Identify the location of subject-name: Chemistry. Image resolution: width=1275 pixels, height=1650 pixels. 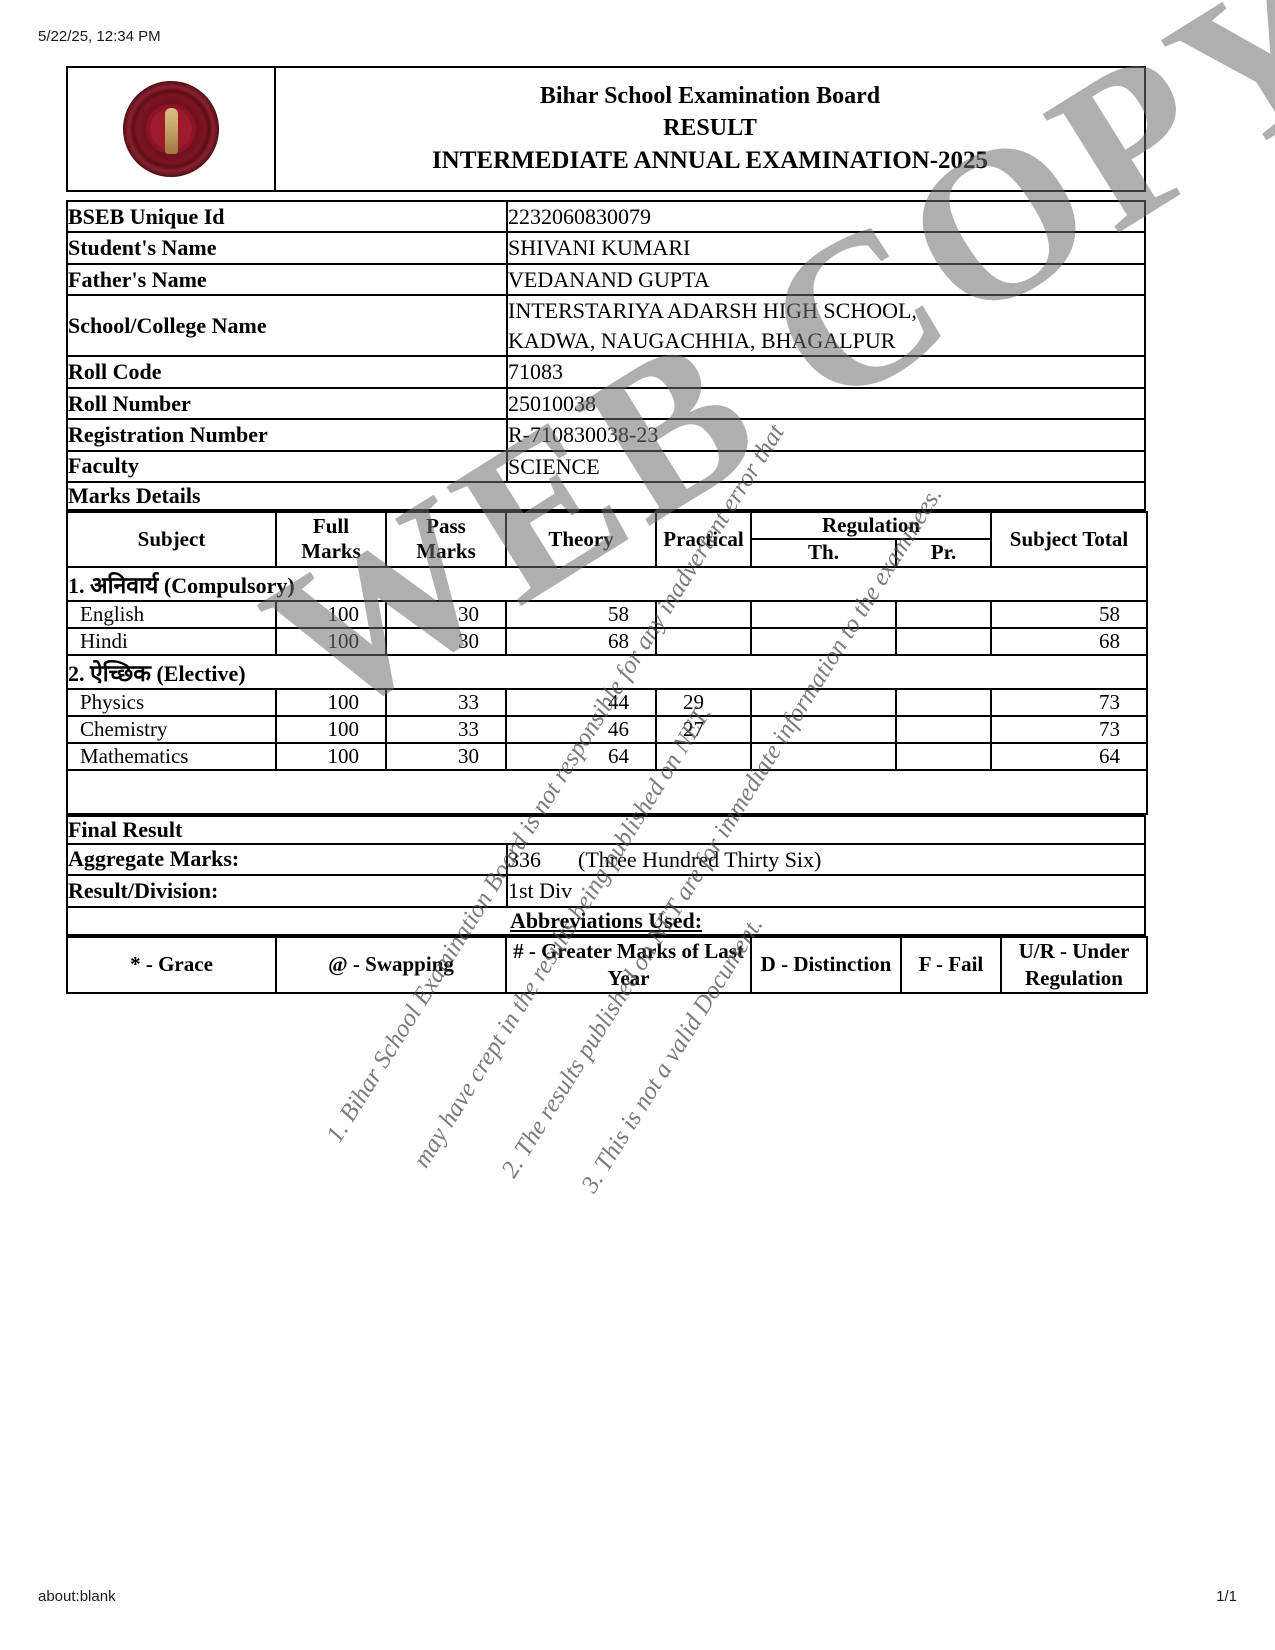
(171, 729).